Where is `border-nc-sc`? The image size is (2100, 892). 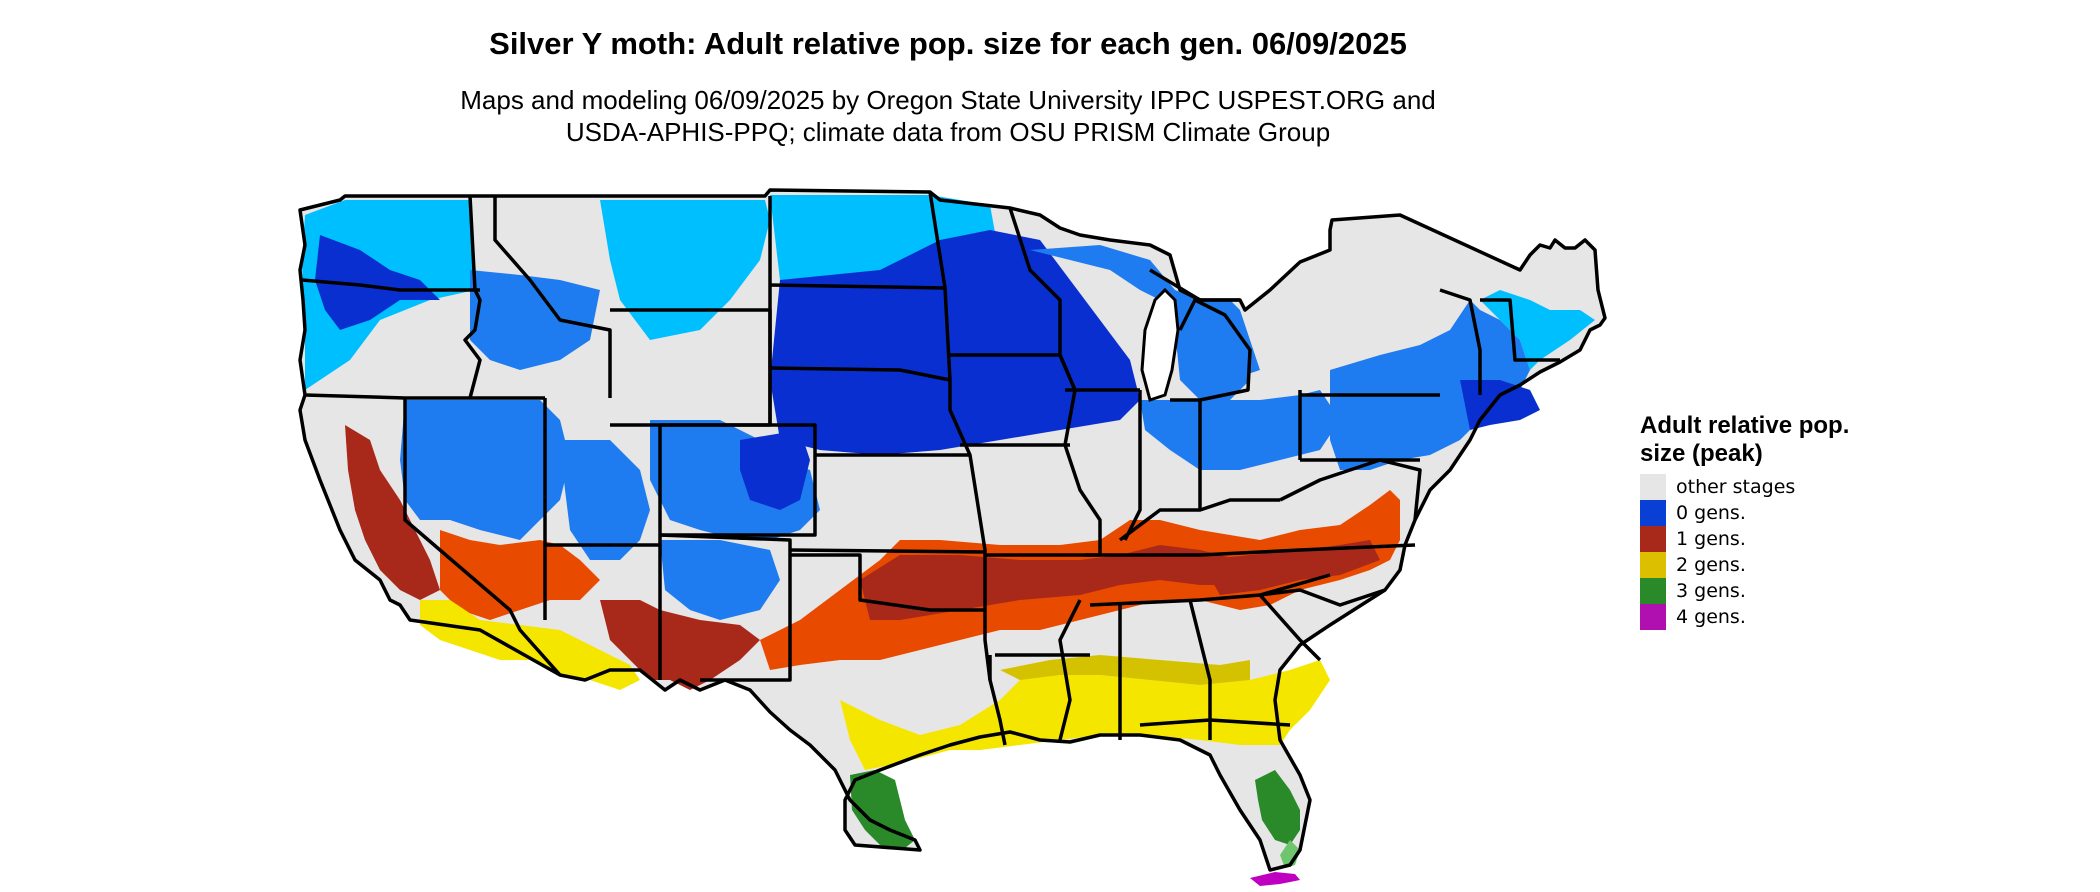 border-nc-sc is located at coordinates (1322, 597).